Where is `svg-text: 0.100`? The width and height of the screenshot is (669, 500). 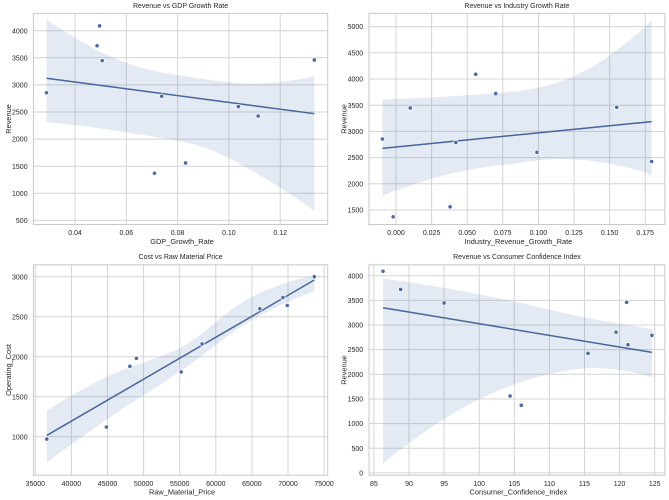 svg-text: 0.100 is located at coordinates (539, 233).